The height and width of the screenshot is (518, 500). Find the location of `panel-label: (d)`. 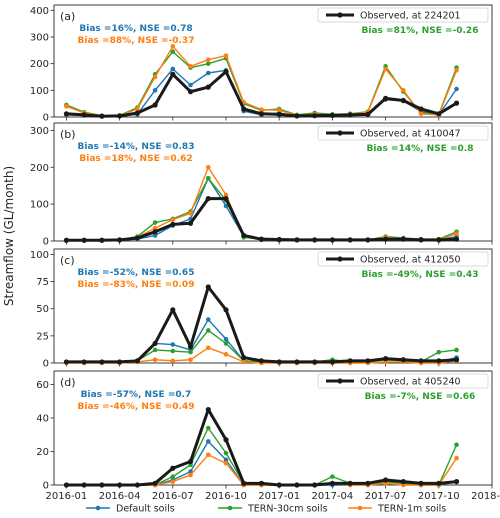

panel-label: (d) is located at coordinates (68, 382).